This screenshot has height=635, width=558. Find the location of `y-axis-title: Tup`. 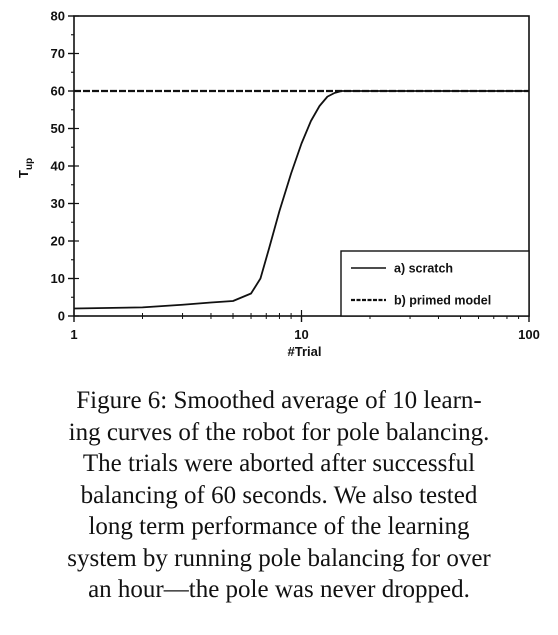

y-axis-title: Tup is located at coordinates (25, 168).